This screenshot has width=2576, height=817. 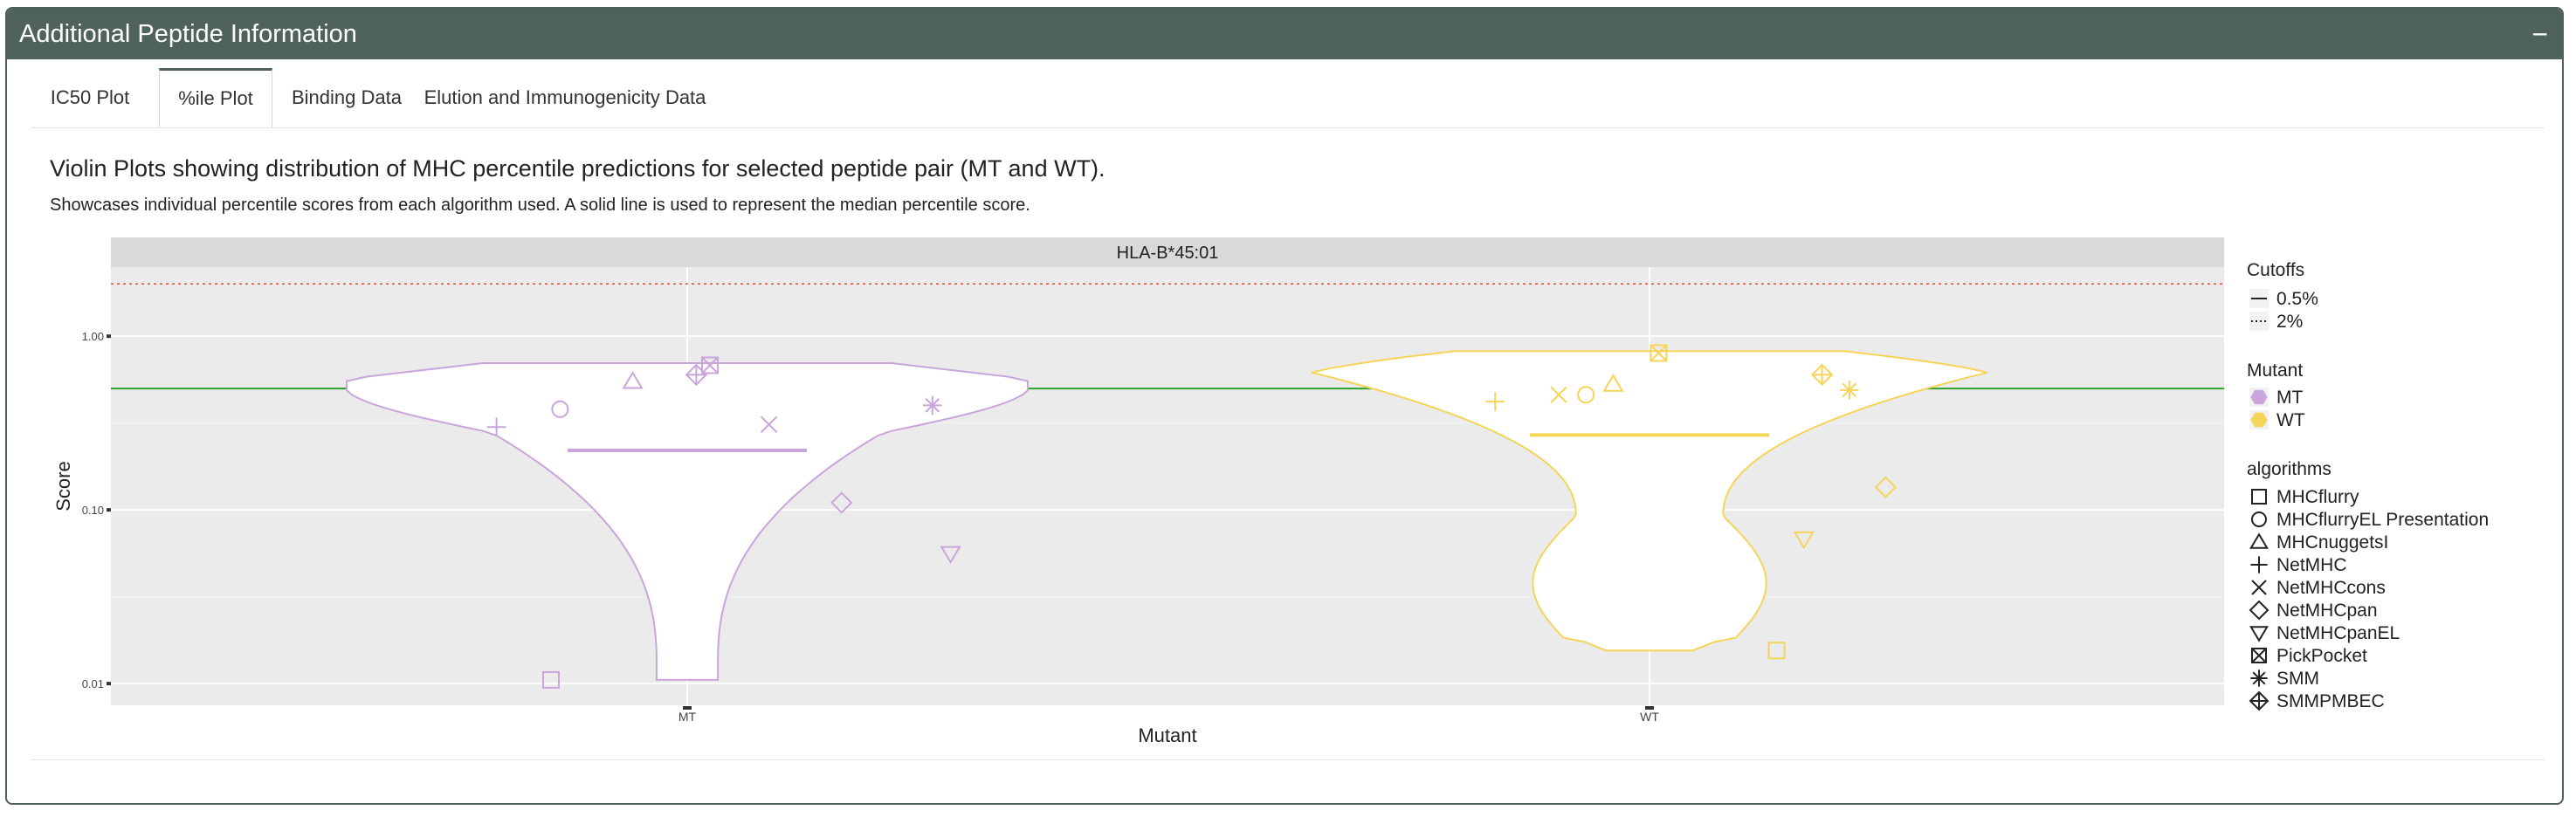 I want to click on y-tick-label: 1.00, so click(x=93, y=337).